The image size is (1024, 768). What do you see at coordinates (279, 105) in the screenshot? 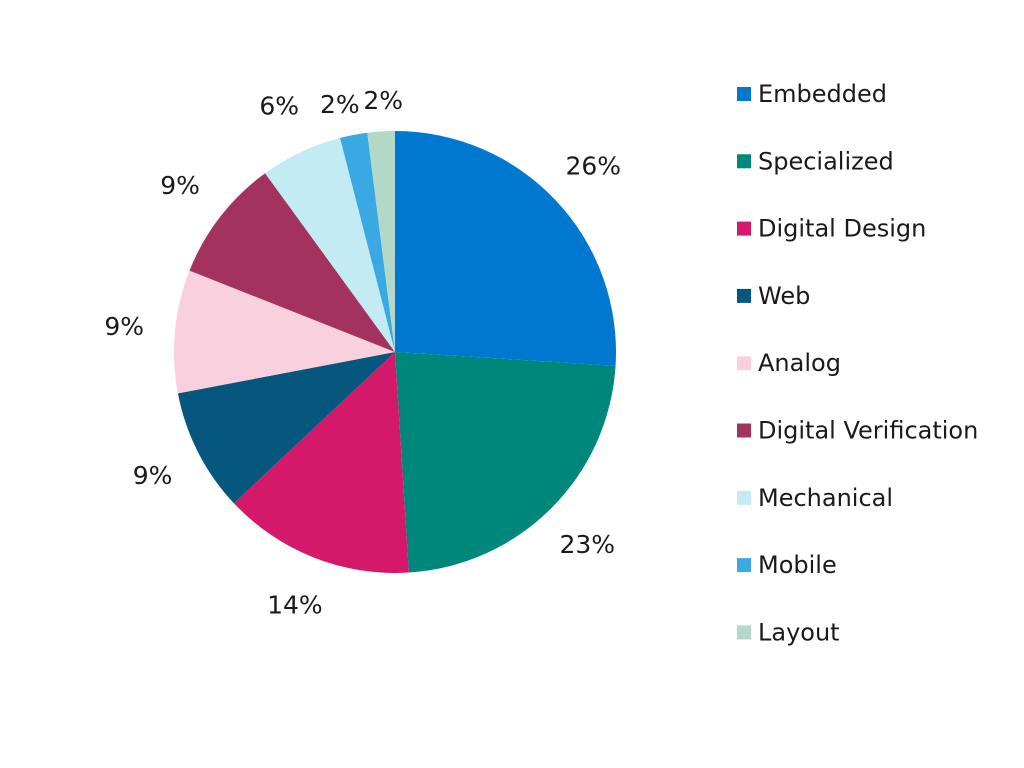
I see `data-label-mechanical: 6%` at bounding box center [279, 105].